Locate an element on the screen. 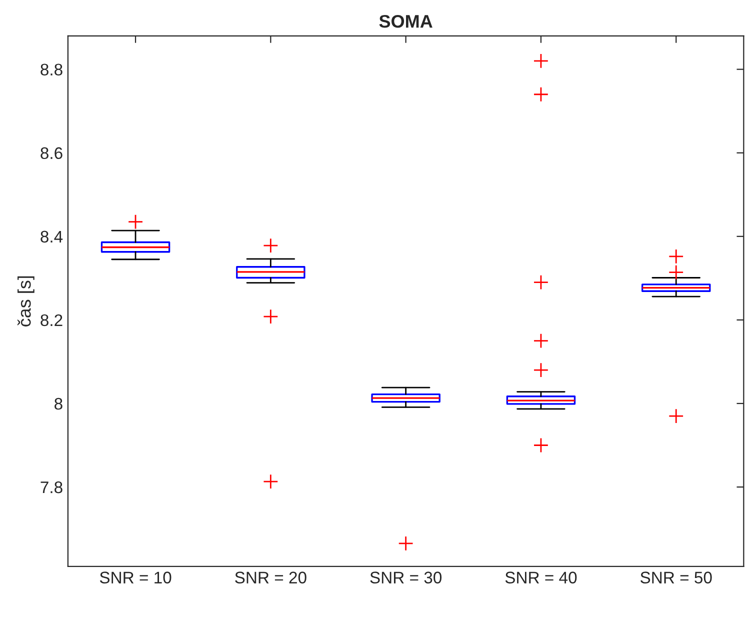 The image size is (755, 619). y-tick-label: 8.2 is located at coordinates (51, 320).